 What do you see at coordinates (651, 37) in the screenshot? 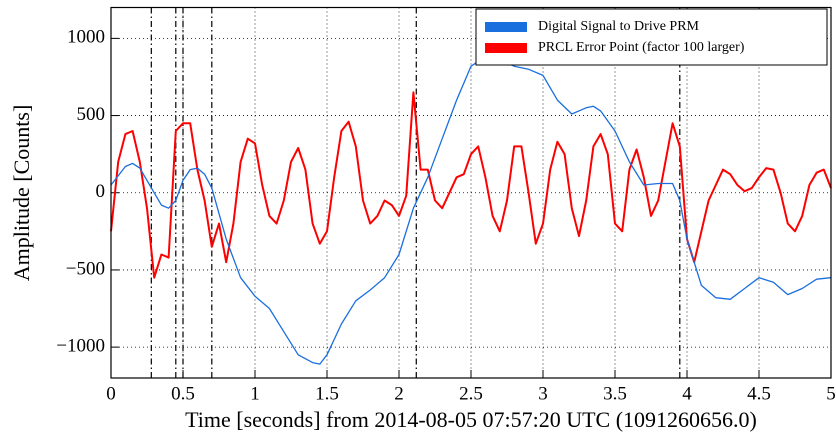
I see `legend-box` at bounding box center [651, 37].